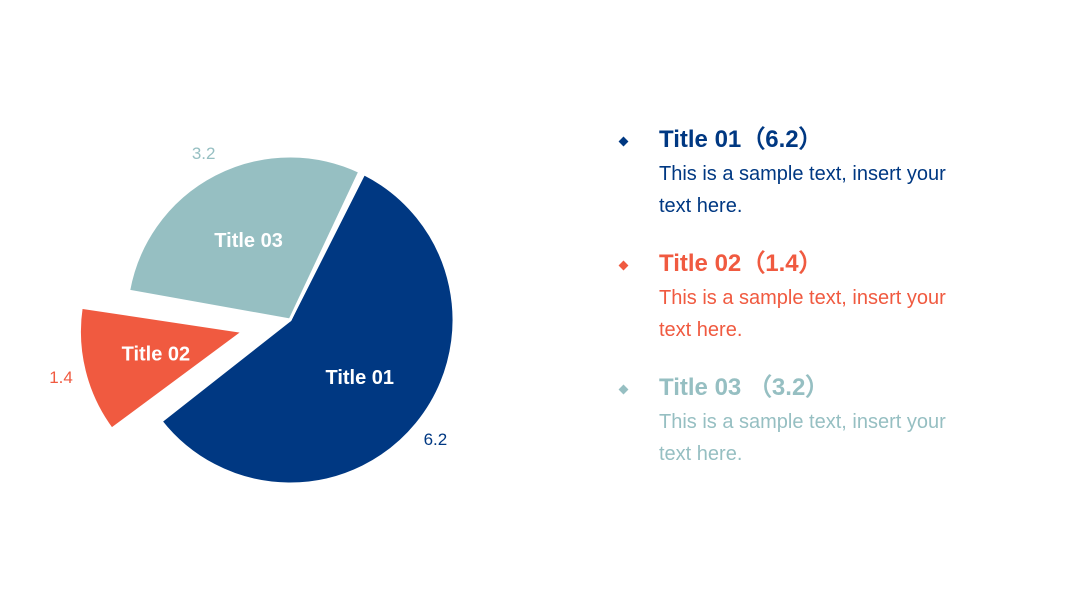 Image resolution: width=1067 pixels, height=600 pixels. I want to click on slice-label-2: Title 02, so click(156, 354).